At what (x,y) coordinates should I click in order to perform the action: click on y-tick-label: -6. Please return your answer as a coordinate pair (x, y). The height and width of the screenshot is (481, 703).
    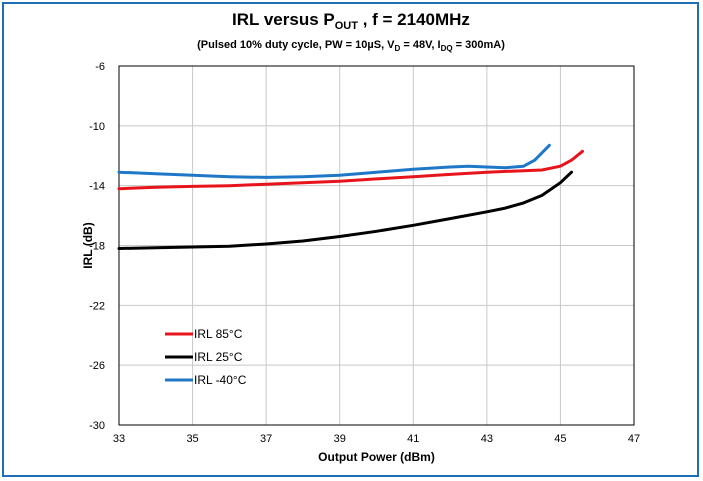
    Looking at the image, I should click on (100, 67).